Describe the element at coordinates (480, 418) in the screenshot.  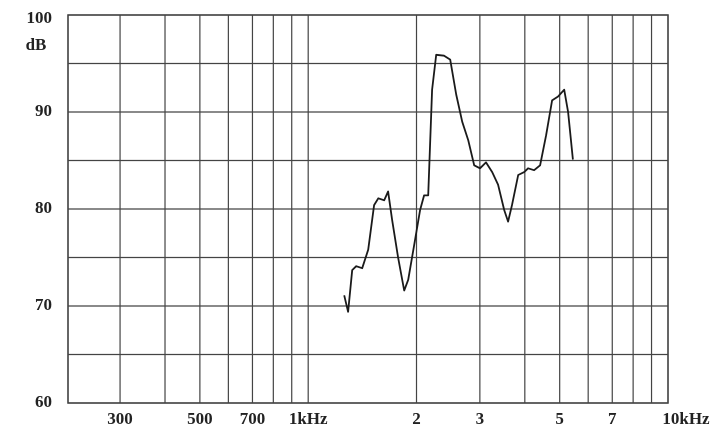
I see `x-tick-label: 3` at that location.